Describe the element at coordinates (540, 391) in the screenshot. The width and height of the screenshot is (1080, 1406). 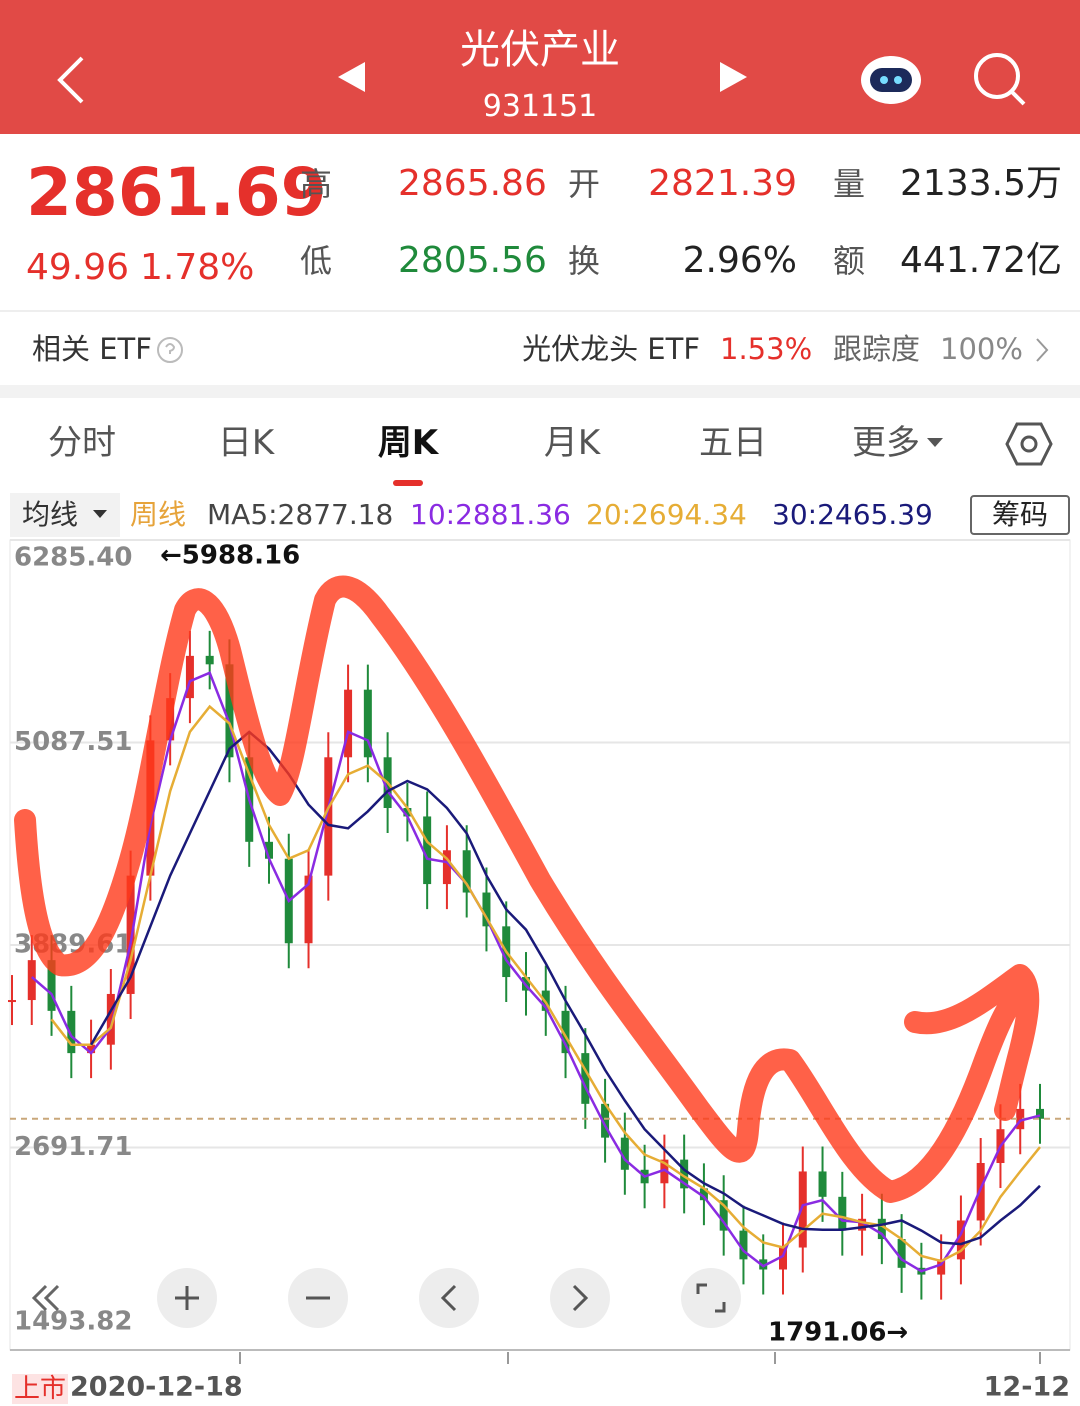
I see `separator` at that location.